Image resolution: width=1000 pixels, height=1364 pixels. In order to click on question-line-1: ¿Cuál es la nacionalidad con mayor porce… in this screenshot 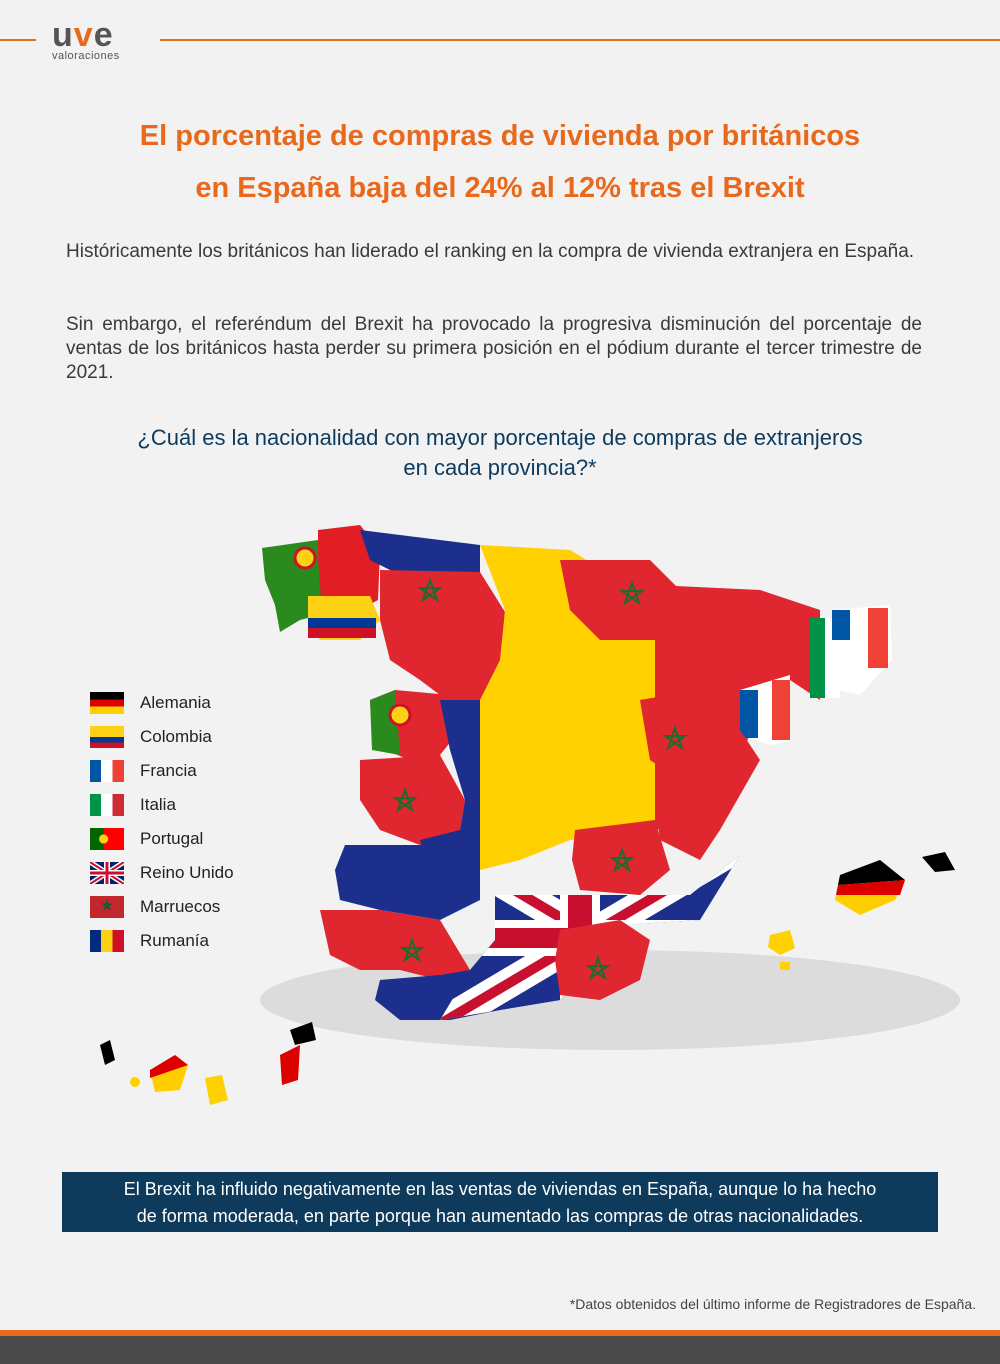, I will do `click(500, 437)`.